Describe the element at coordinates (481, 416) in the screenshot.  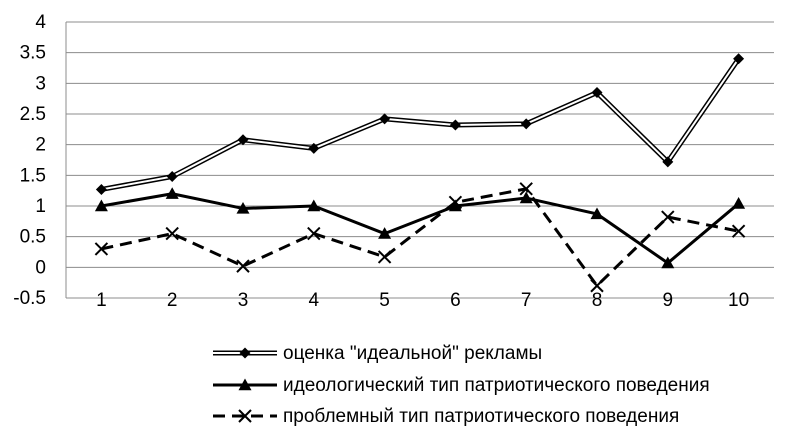
I see `legend-label-2: проблемный тип патриотического поведения` at that location.